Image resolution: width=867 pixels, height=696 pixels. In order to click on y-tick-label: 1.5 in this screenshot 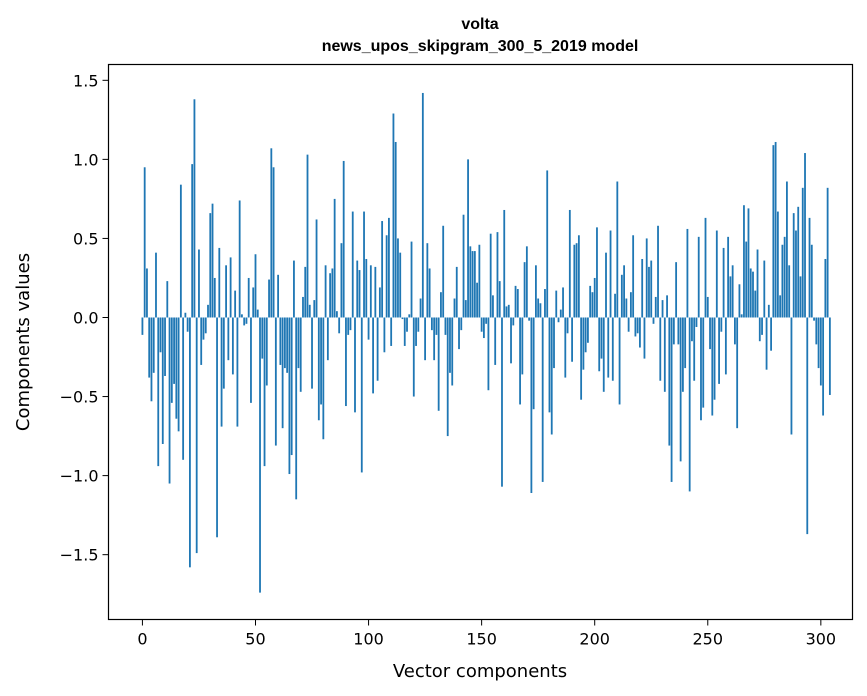, I will do `click(85, 80)`.